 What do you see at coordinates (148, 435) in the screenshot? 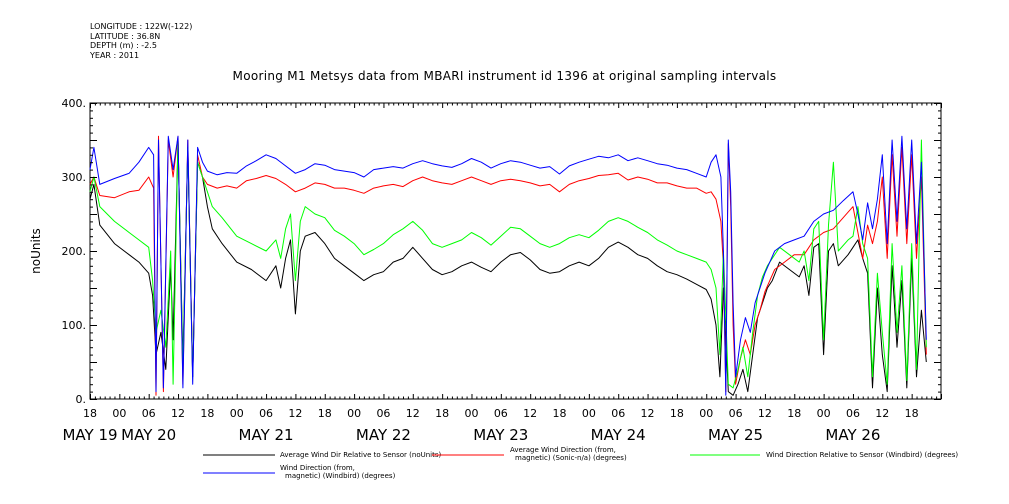
I see `x-day-label: MAY 20` at bounding box center [148, 435].